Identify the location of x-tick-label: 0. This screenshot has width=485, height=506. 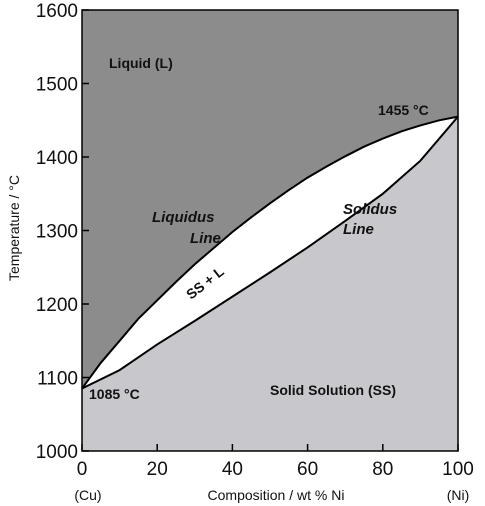
(82, 469).